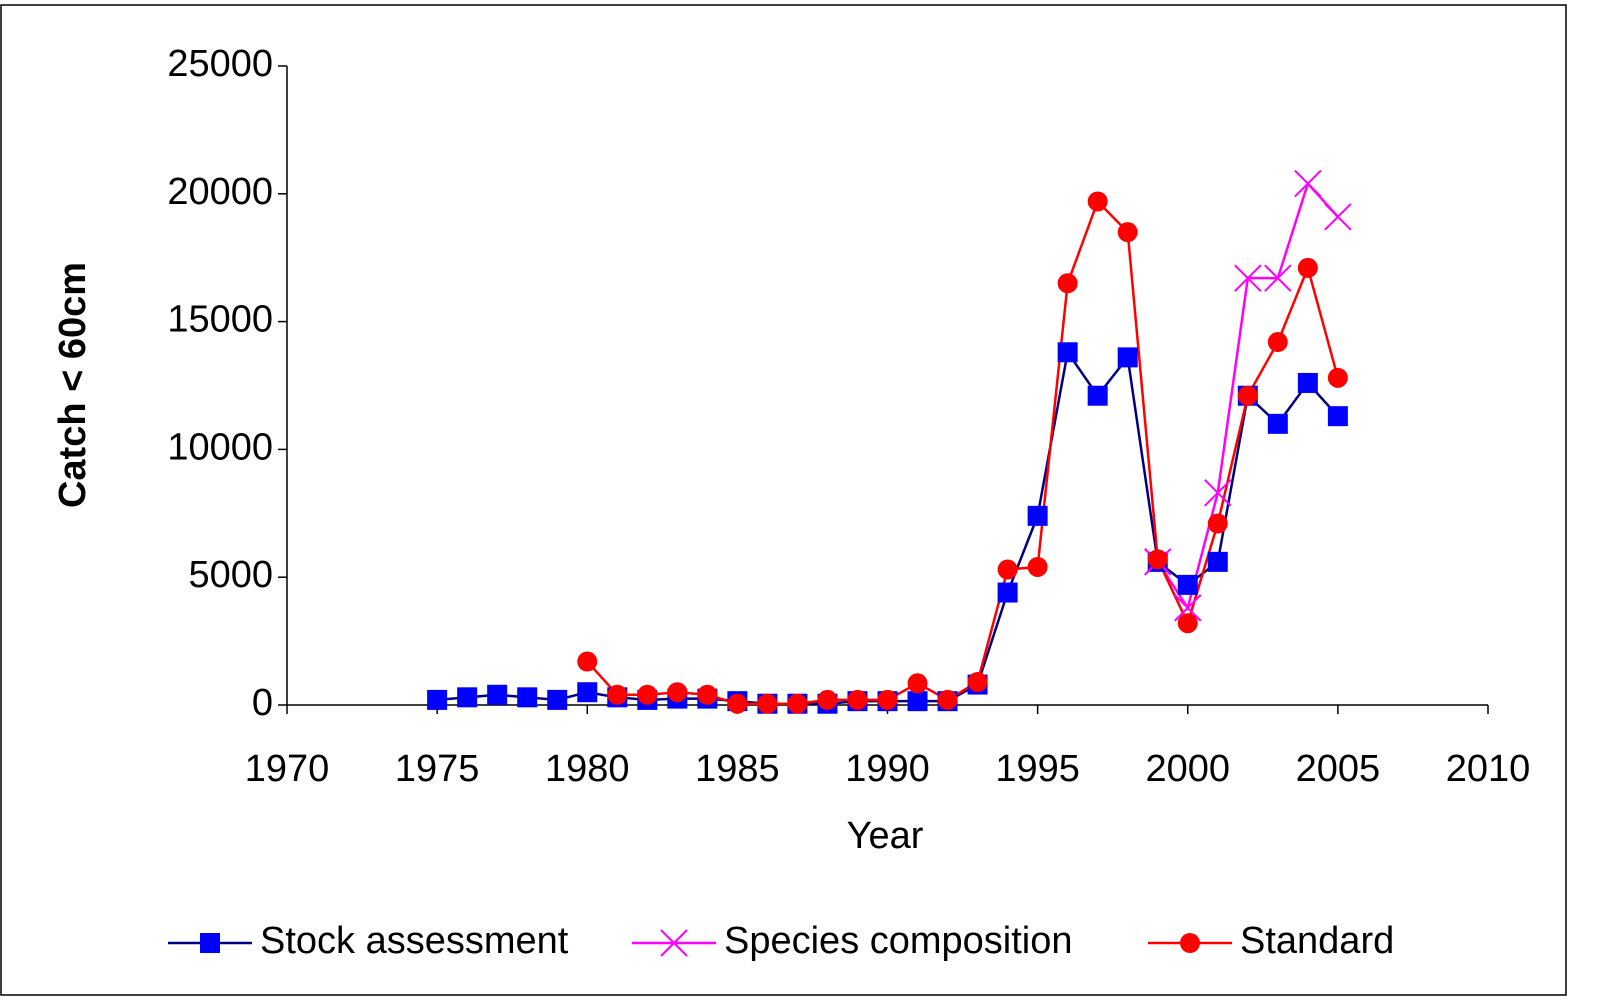 This screenshot has width=1604, height=1005. What do you see at coordinates (220, 192) in the screenshot?
I see `y-tick-label: 20000` at bounding box center [220, 192].